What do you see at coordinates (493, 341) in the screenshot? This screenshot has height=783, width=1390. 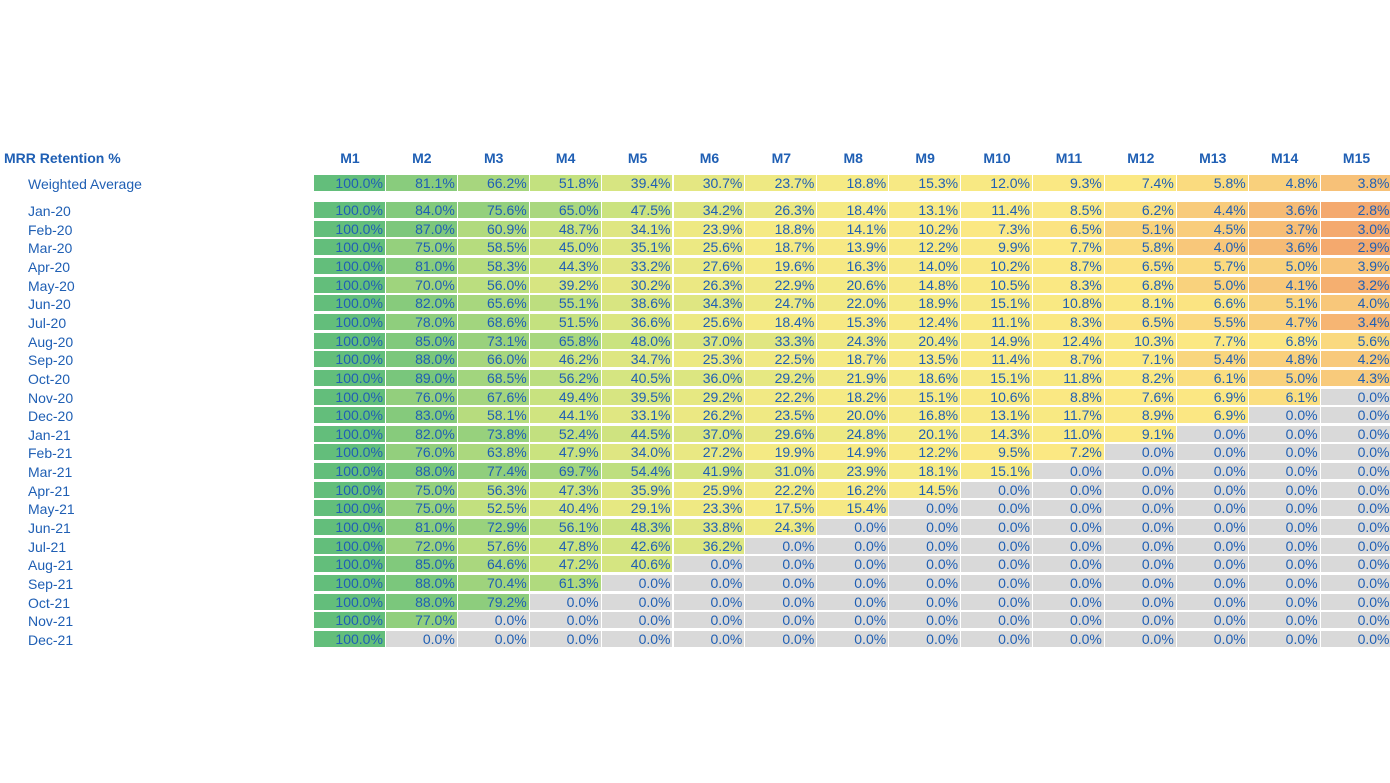 I see `heatmap-cell: 73.1%` at bounding box center [493, 341].